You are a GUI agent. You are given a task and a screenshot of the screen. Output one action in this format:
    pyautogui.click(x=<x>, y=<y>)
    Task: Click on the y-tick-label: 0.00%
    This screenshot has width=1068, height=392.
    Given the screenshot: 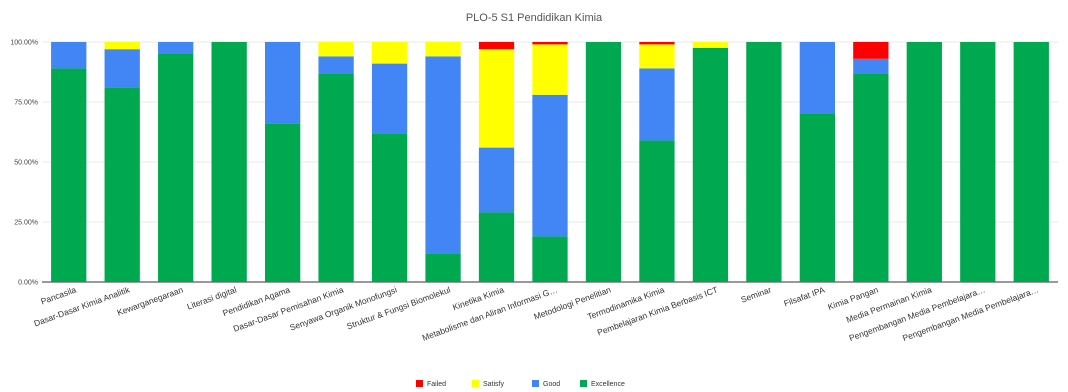 What is the action you would take?
    pyautogui.click(x=28, y=283)
    